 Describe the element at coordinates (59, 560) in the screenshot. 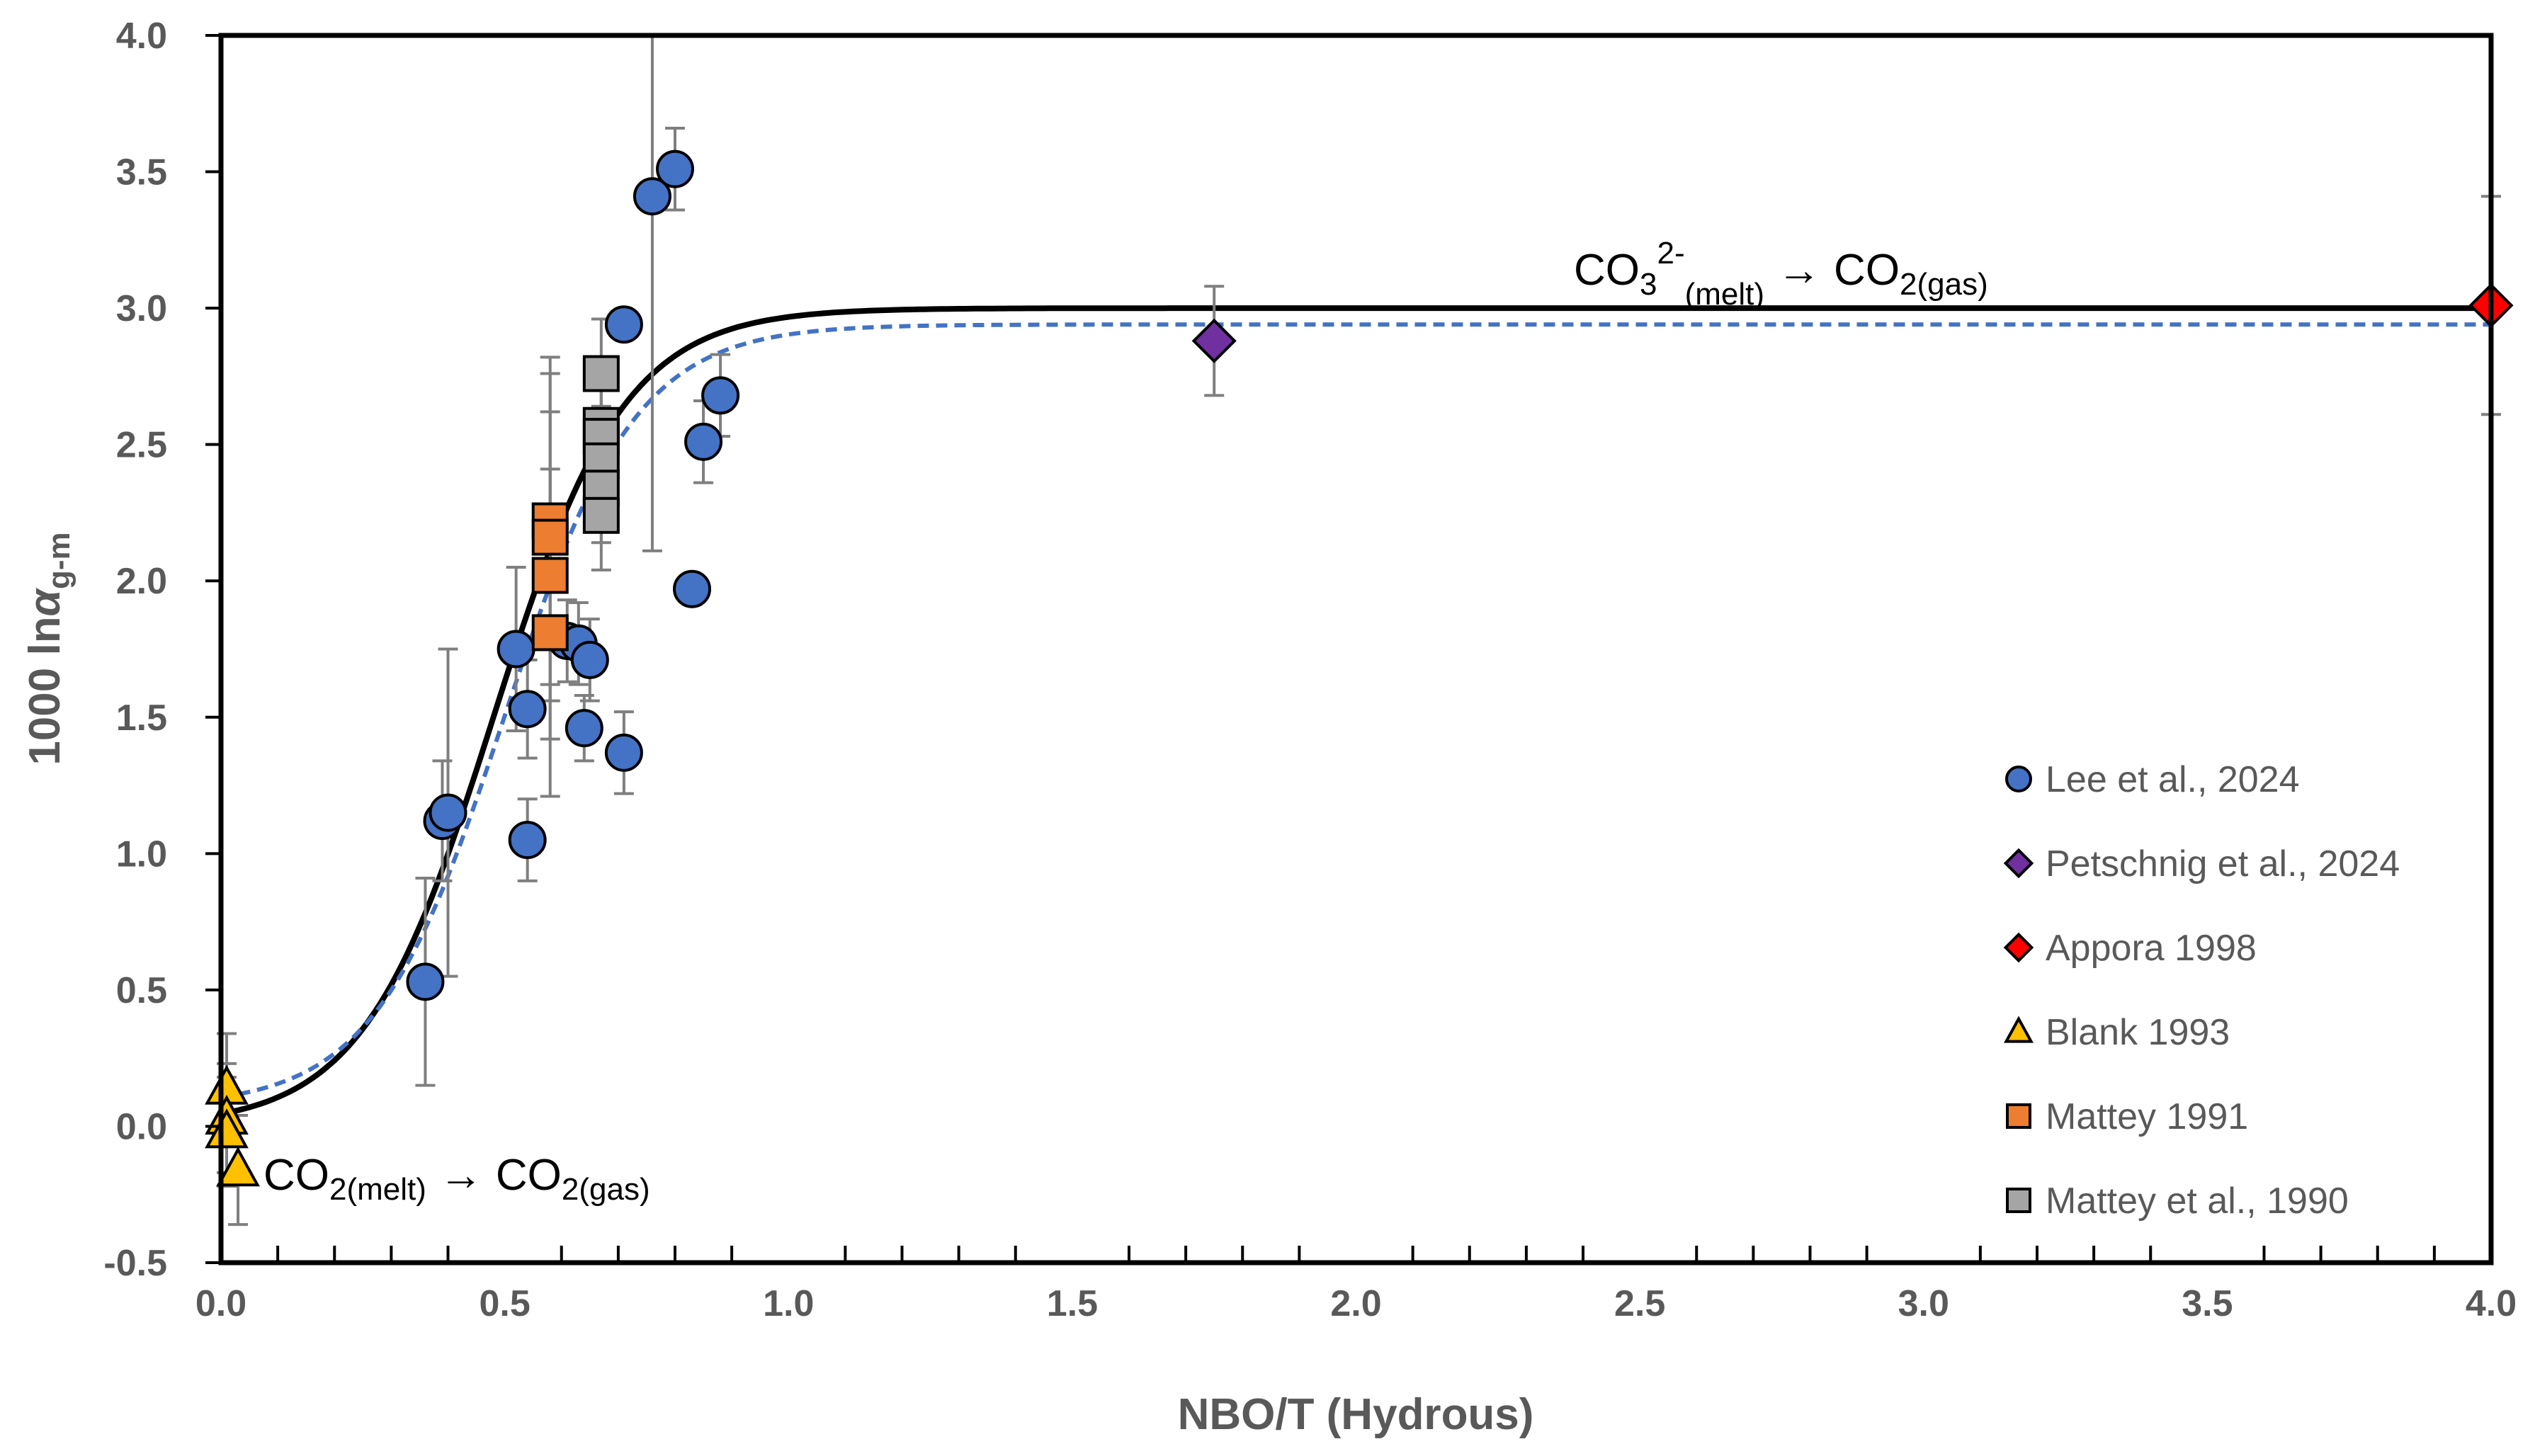

I see `y-axis-title-subscript: g-m` at that location.